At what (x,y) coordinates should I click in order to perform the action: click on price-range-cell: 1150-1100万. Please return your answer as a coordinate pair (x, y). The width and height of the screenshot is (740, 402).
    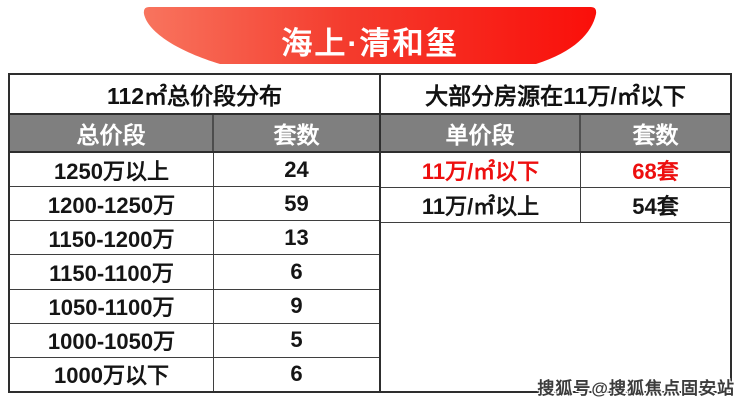
    Looking at the image, I should click on (112, 272).